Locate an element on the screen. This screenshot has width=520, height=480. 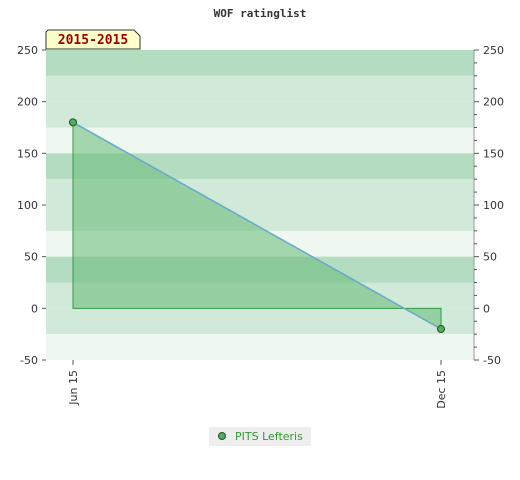
x-axis: Jun 15 Dec 15 is located at coordinates (257, 384).